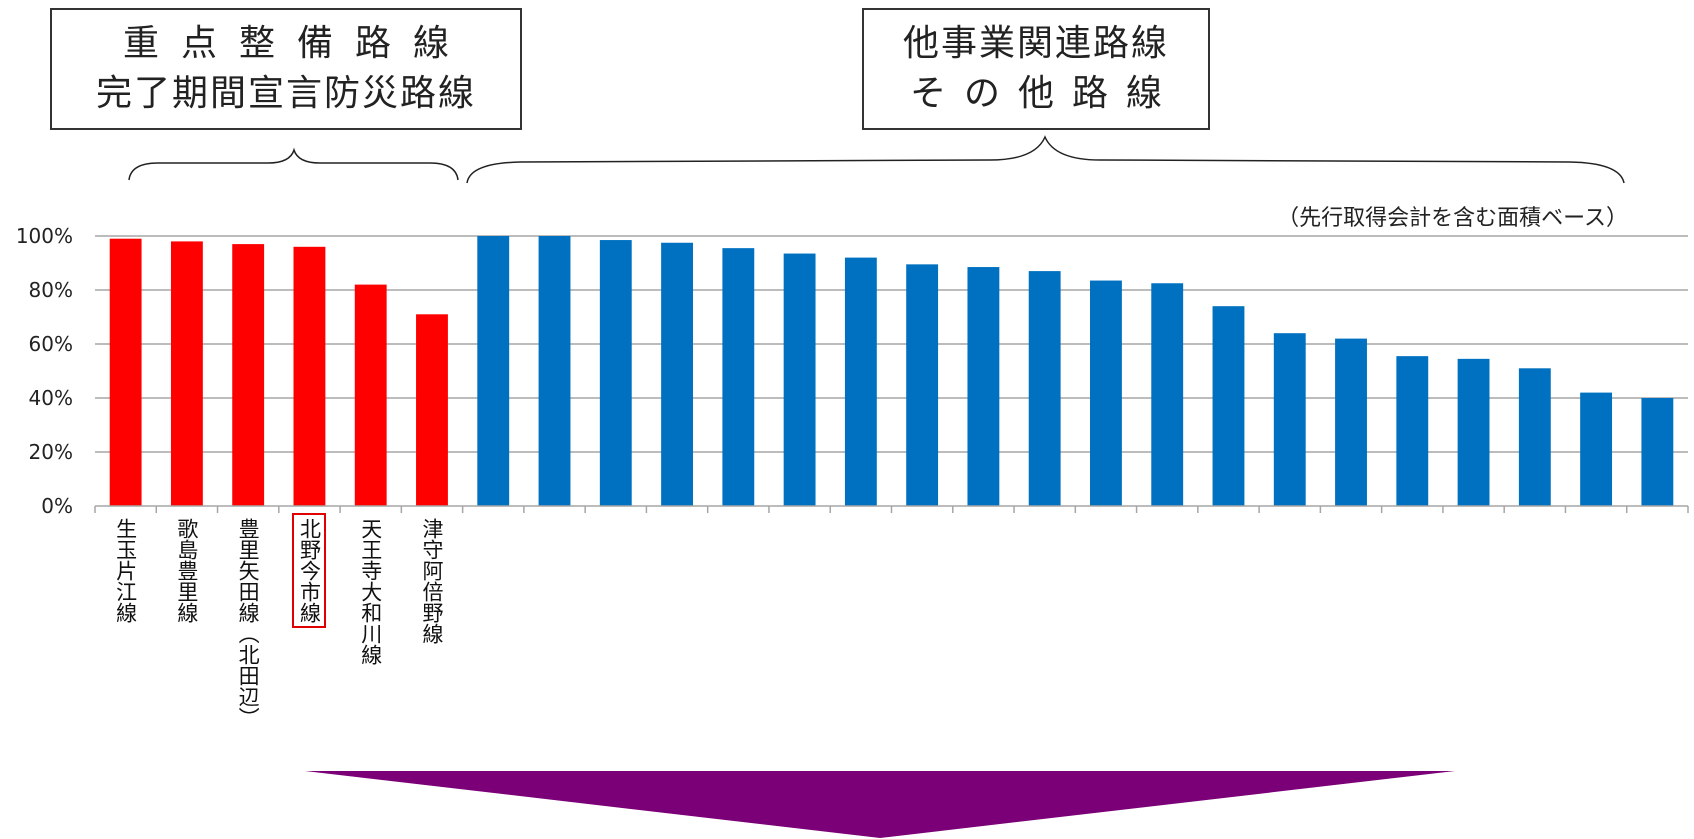  I want to click on y-tick-label: 80%, so click(51, 290).